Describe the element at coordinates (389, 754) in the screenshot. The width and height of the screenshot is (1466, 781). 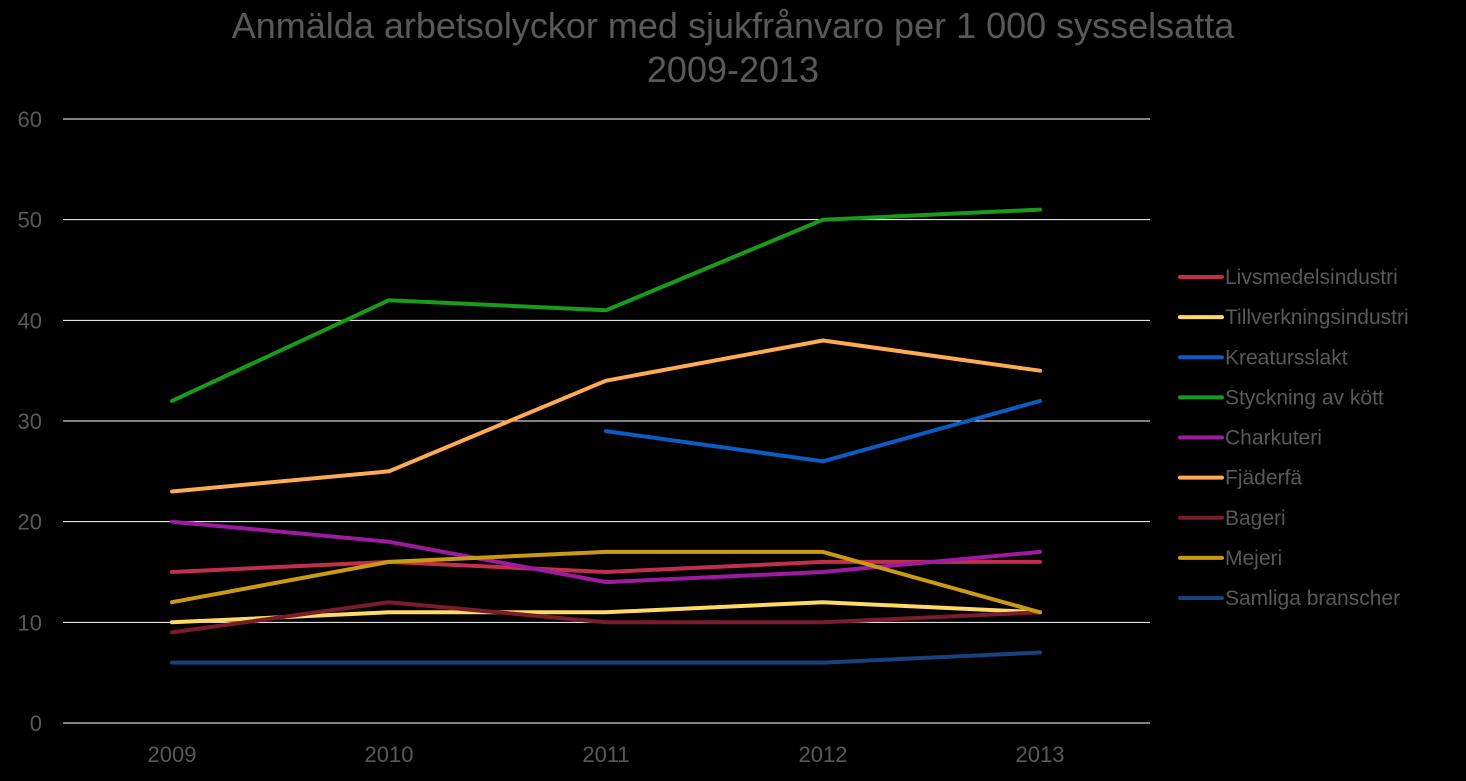
I see `x-tick-label: 2010` at that location.